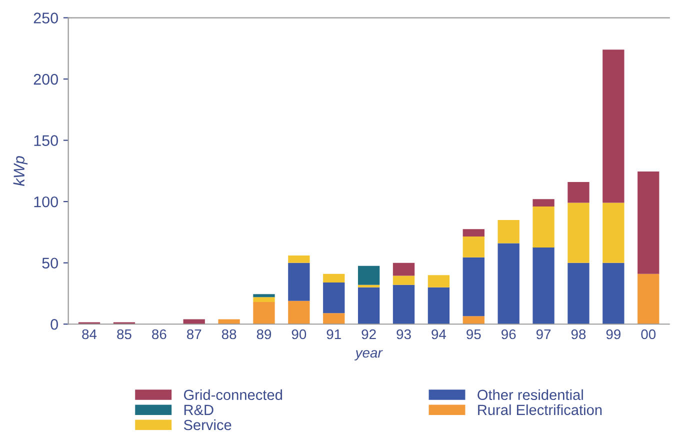  What do you see at coordinates (46, 202) in the screenshot?
I see `y-tick-label: 100` at bounding box center [46, 202].